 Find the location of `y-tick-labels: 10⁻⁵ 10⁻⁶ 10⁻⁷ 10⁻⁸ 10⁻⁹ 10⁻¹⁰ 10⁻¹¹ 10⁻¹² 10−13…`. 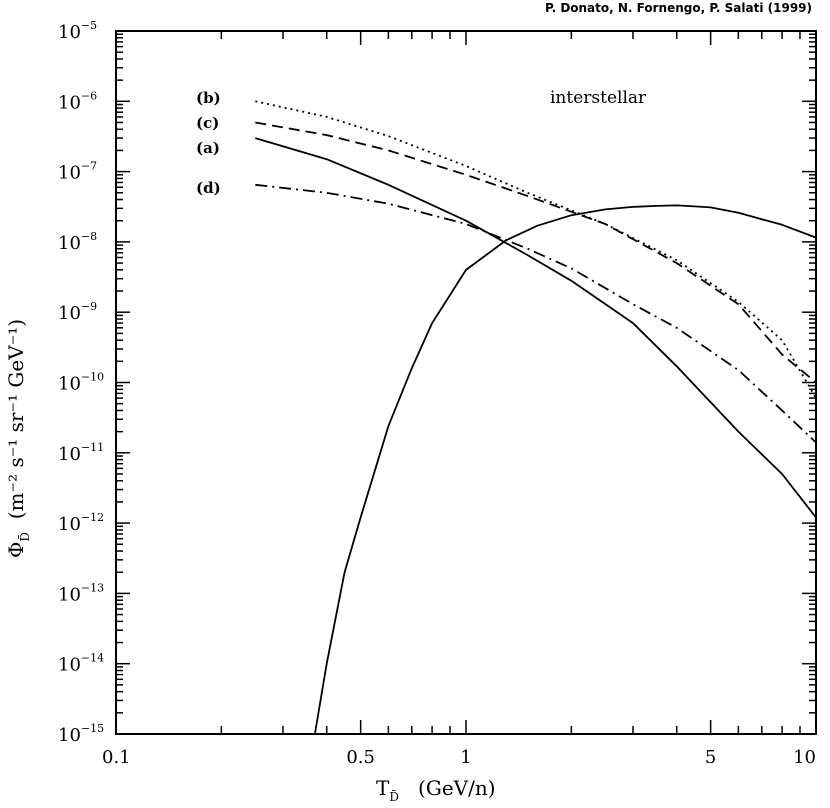

y-tick-labels: 10⁻⁵ 10⁻⁶ 10⁻⁷ 10⁻⁸ 10⁻⁹ 10⁻¹⁰ 10⁻¹¹ 10⁻¹² 10−13… is located at coordinates (81, 382).